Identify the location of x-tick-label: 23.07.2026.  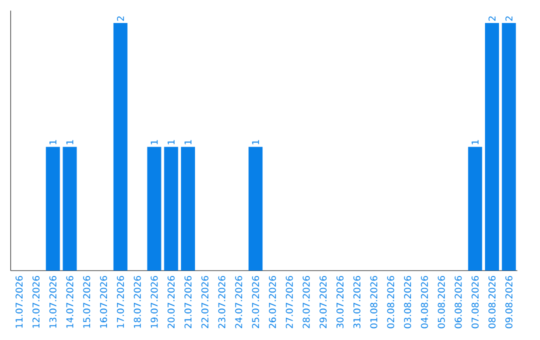
(222, 302).